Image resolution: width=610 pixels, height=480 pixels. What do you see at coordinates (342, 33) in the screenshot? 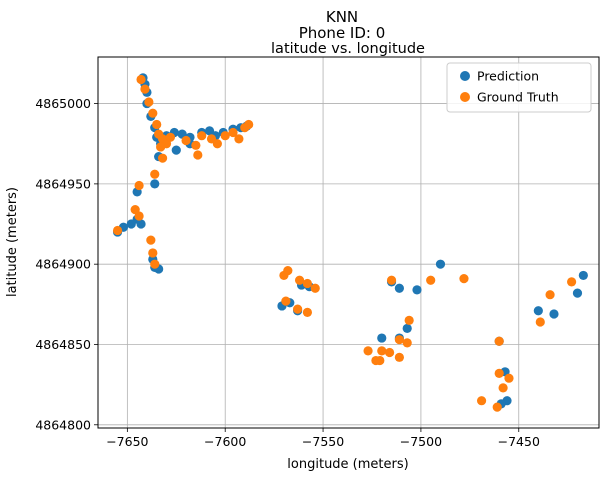
I see `figure-title-line2: Phone ID: 0` at bounding box center [342, 33].